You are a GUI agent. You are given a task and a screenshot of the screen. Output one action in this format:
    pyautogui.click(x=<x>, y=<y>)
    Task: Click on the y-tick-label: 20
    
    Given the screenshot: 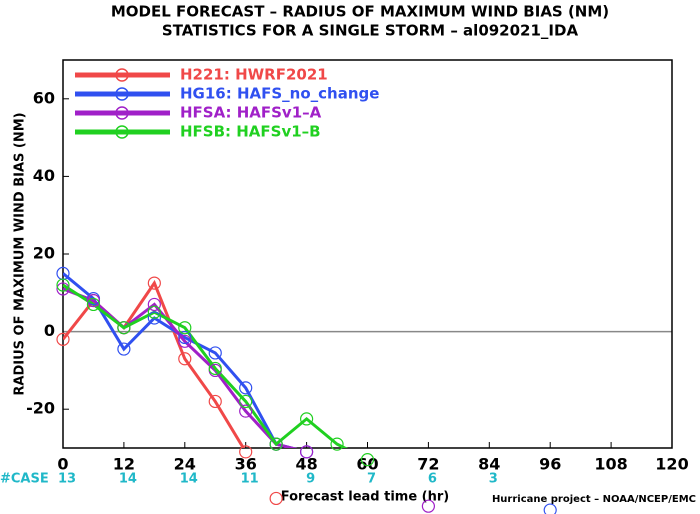 What is the action you would take?
    pyautogui.click(x=44, y=253)
    